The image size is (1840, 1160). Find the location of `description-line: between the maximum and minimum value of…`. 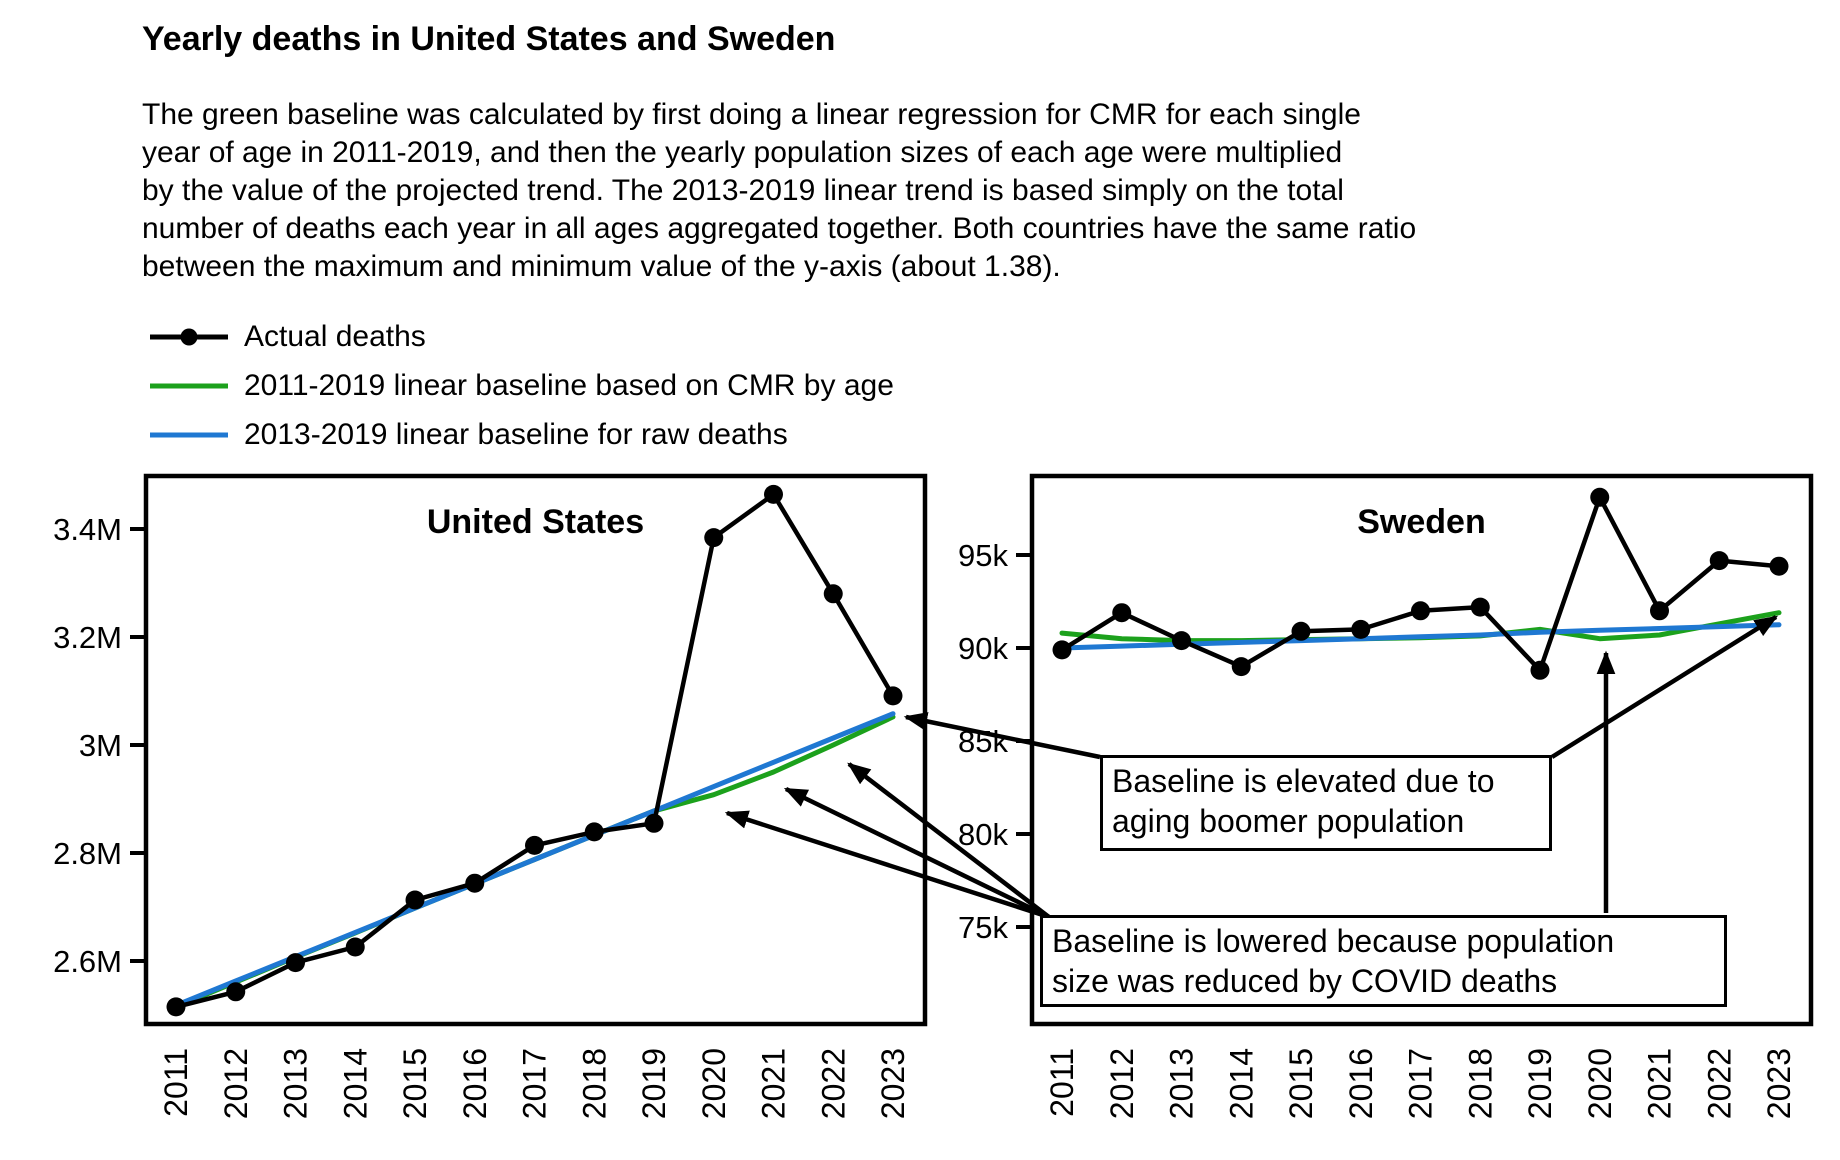

description-line: between the maximum and minimum value of… is located at coordinates (601, 266).